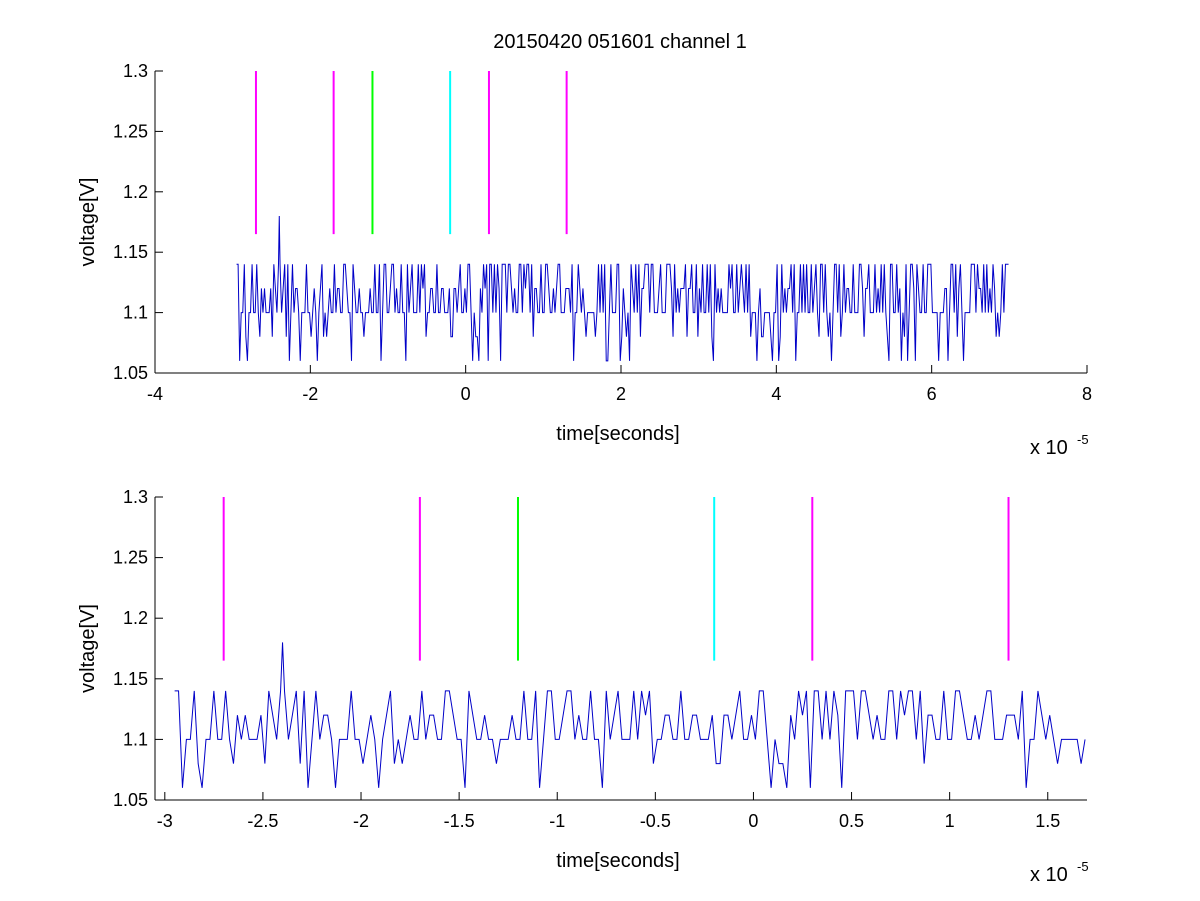  What do you see at coordinates (655, 821) in the screenshot?
I see `x-tick-label: -0.5` at bounding box center [655, 821].